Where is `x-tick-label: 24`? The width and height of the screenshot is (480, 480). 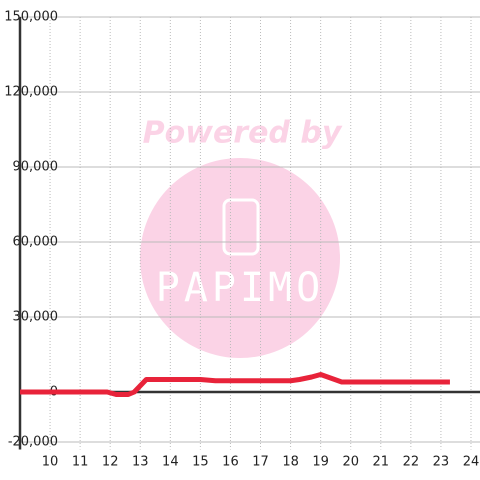
x-tick-label: 24 is located at coordinates (471, 462).